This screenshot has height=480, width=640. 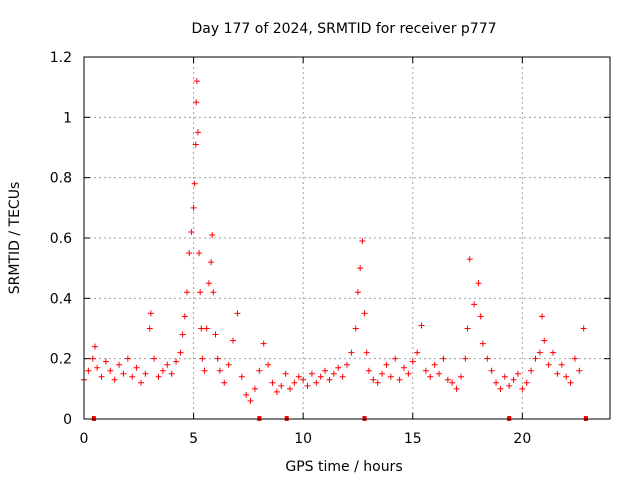 I want to click on y-tick-label: 0, so click(x=67, y=420).